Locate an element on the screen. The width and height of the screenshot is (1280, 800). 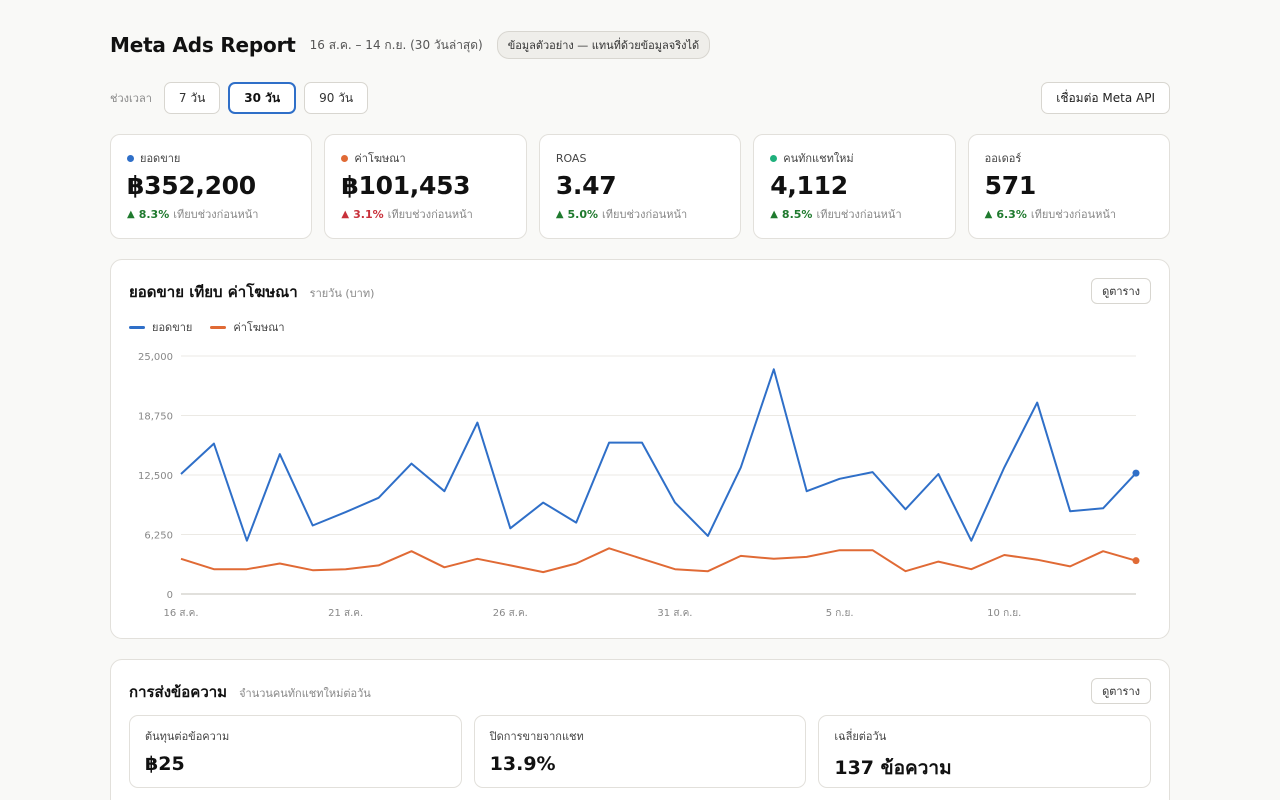
kpi-delta: ▲ 8.5% เทียบช่วงก่อนหน้า is located at coordinates (836, 214).